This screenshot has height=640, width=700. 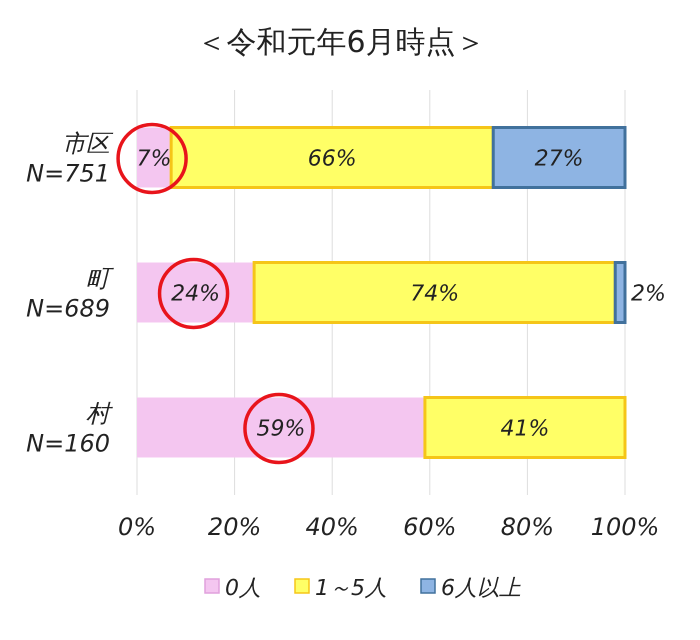 I want to click on x-tick-label: 60%, so click(x=429, y=527).